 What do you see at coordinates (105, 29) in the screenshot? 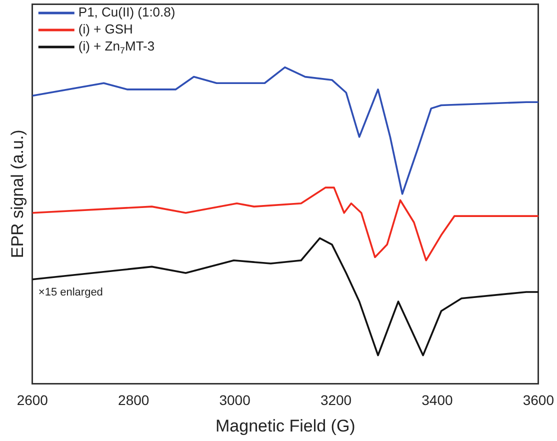
I see `legend-label: (i) + GSH` at bounding box center [105, 29].